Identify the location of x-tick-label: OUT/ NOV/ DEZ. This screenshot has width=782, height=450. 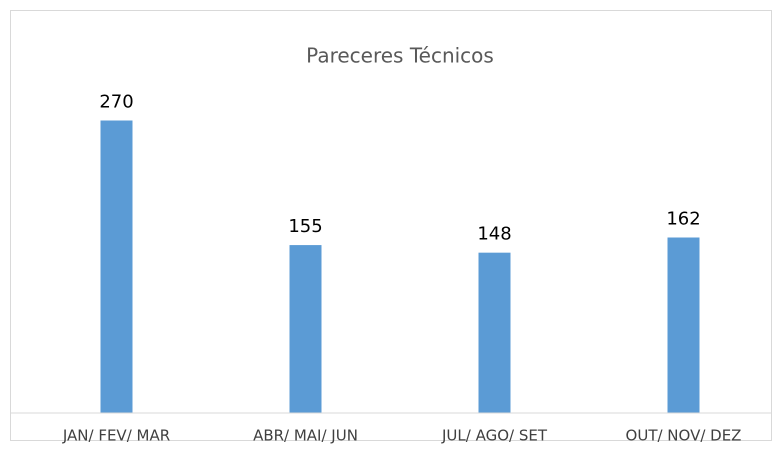
(684, 436).